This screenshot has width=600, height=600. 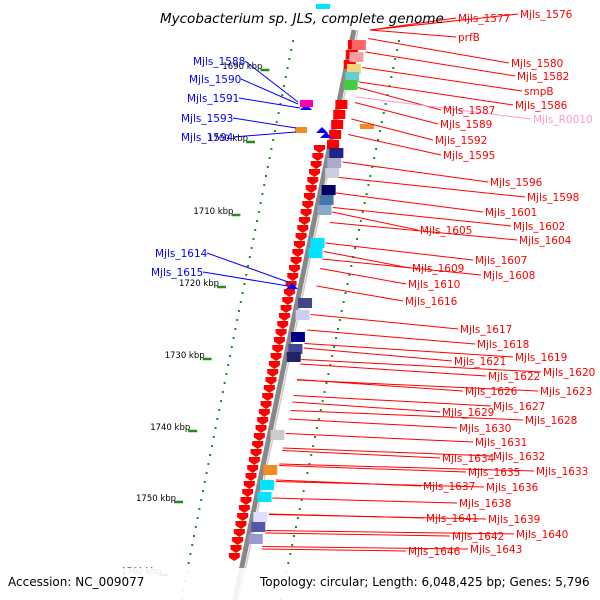 What do you see at coordinates (519, 457) in the screenshot?
I see `gene-label: Mjls_1632` at bounding box center [519, 457].